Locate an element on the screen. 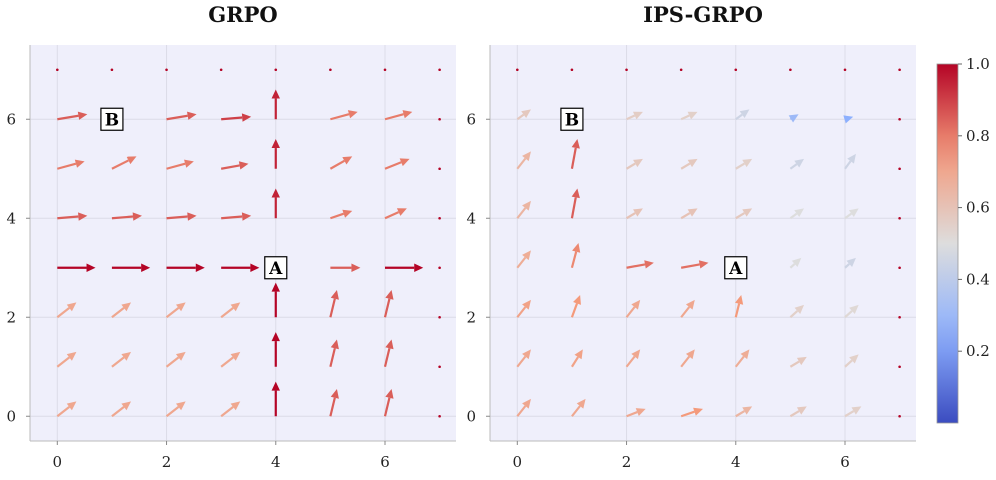 This screenshot has height=480, width=996. colorbar-tick-label: 0.4 is located at coordinates (978, 279).